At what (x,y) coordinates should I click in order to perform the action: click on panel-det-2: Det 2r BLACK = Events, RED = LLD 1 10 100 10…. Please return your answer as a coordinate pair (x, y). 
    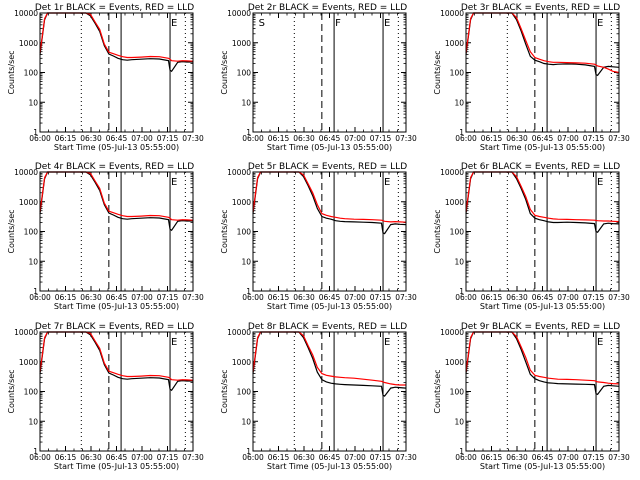
    Looking at the image, I should click on (318, 77).